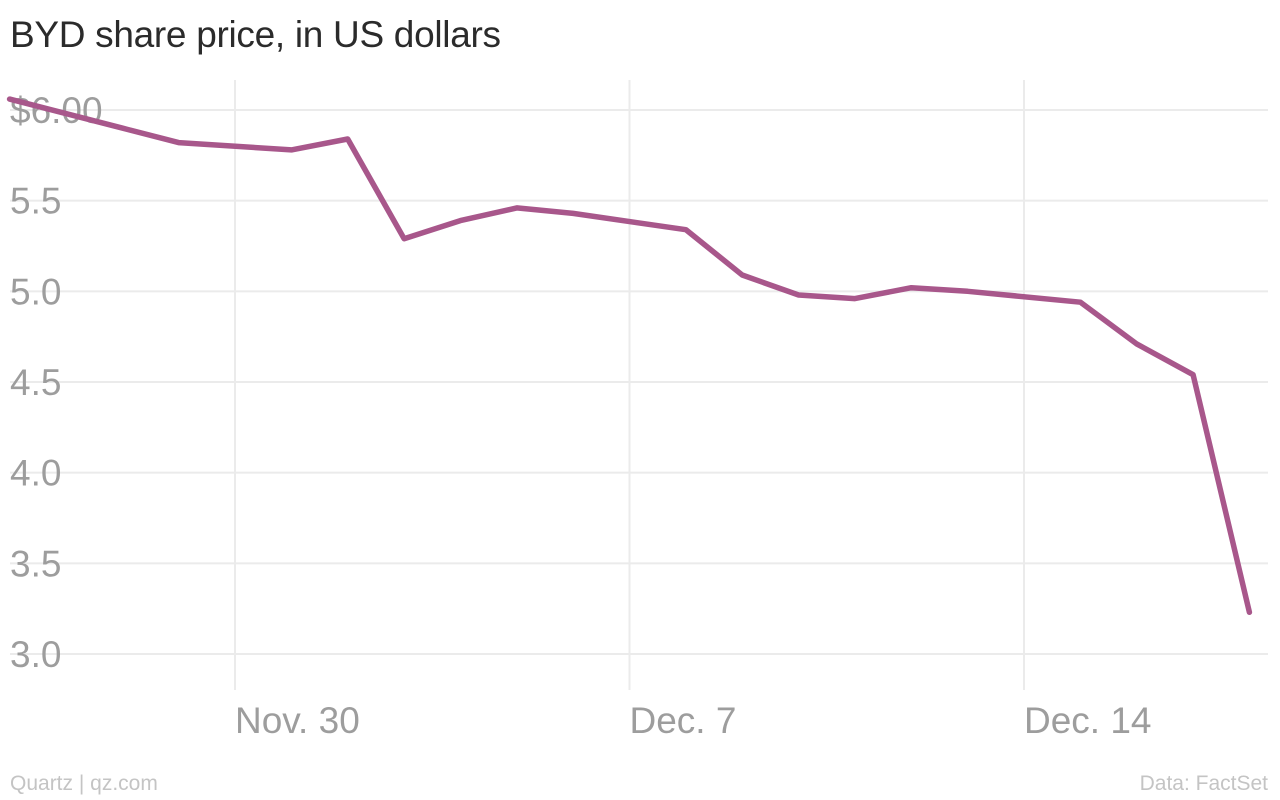  Describe the element at coordinates (35, 382) in the screenshot. I see `y-tick-label: 4.5` at that location.